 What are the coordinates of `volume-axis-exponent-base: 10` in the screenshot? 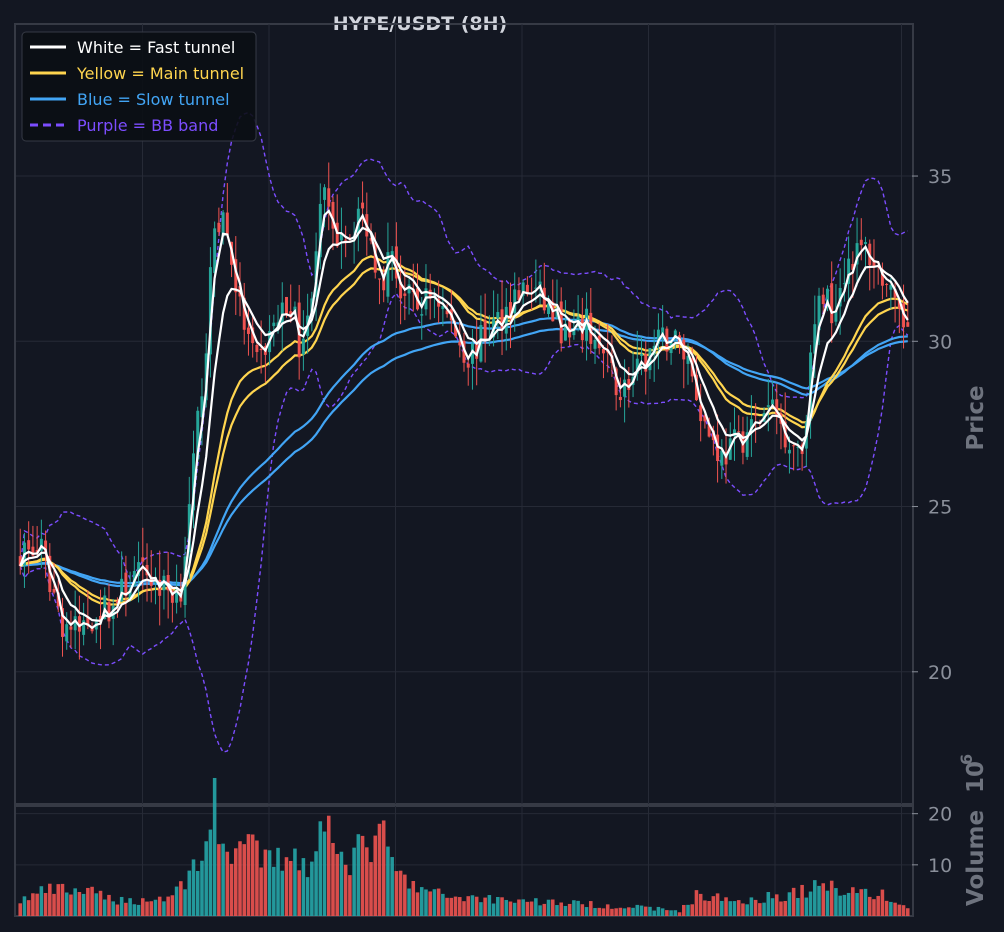 It's located at (976, 777).